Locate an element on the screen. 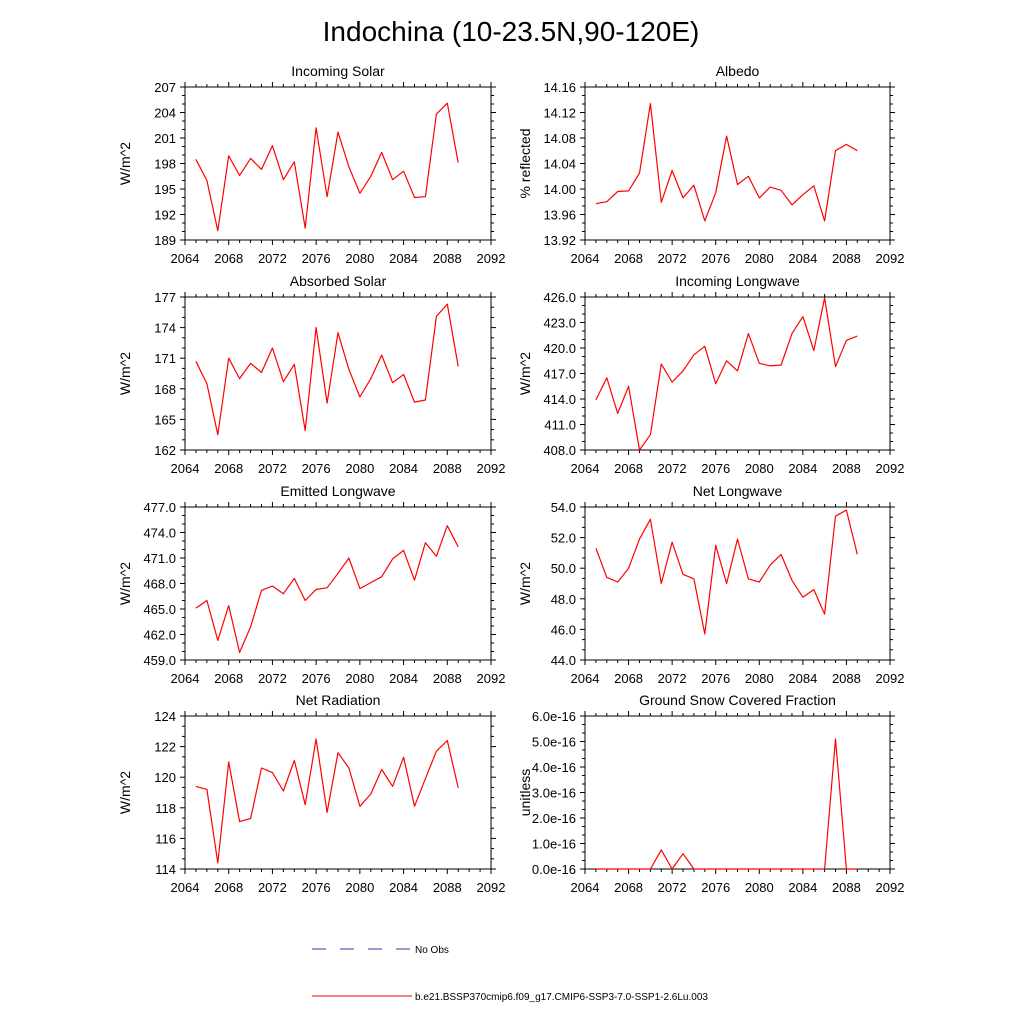  y-tick-label: 114 is located at coordinates (165, 869).